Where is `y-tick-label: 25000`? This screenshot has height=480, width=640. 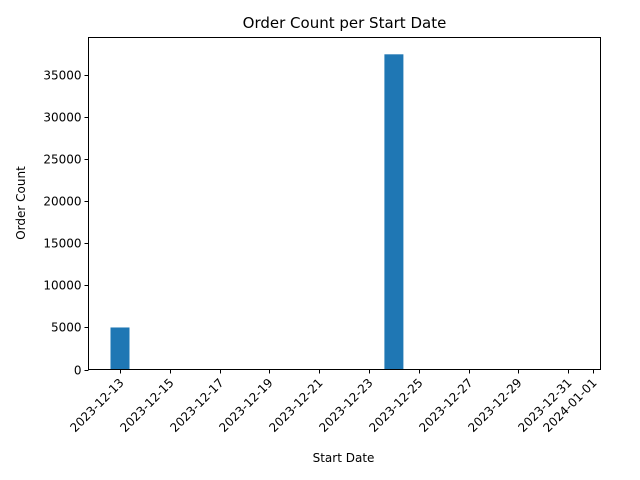 y-tick-label: 25000 is located at coordinates (62, 160).